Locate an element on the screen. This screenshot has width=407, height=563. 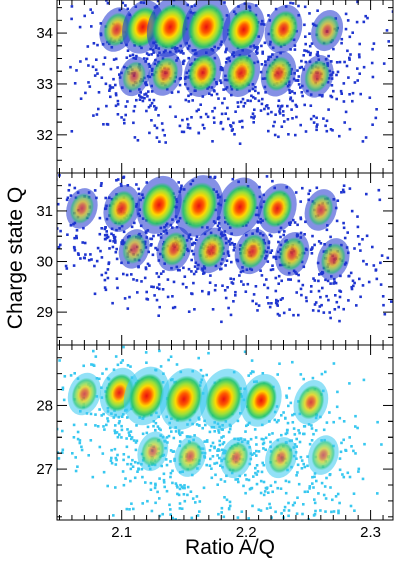
y-tick-label: 32 is located at coordinates (44, 135).